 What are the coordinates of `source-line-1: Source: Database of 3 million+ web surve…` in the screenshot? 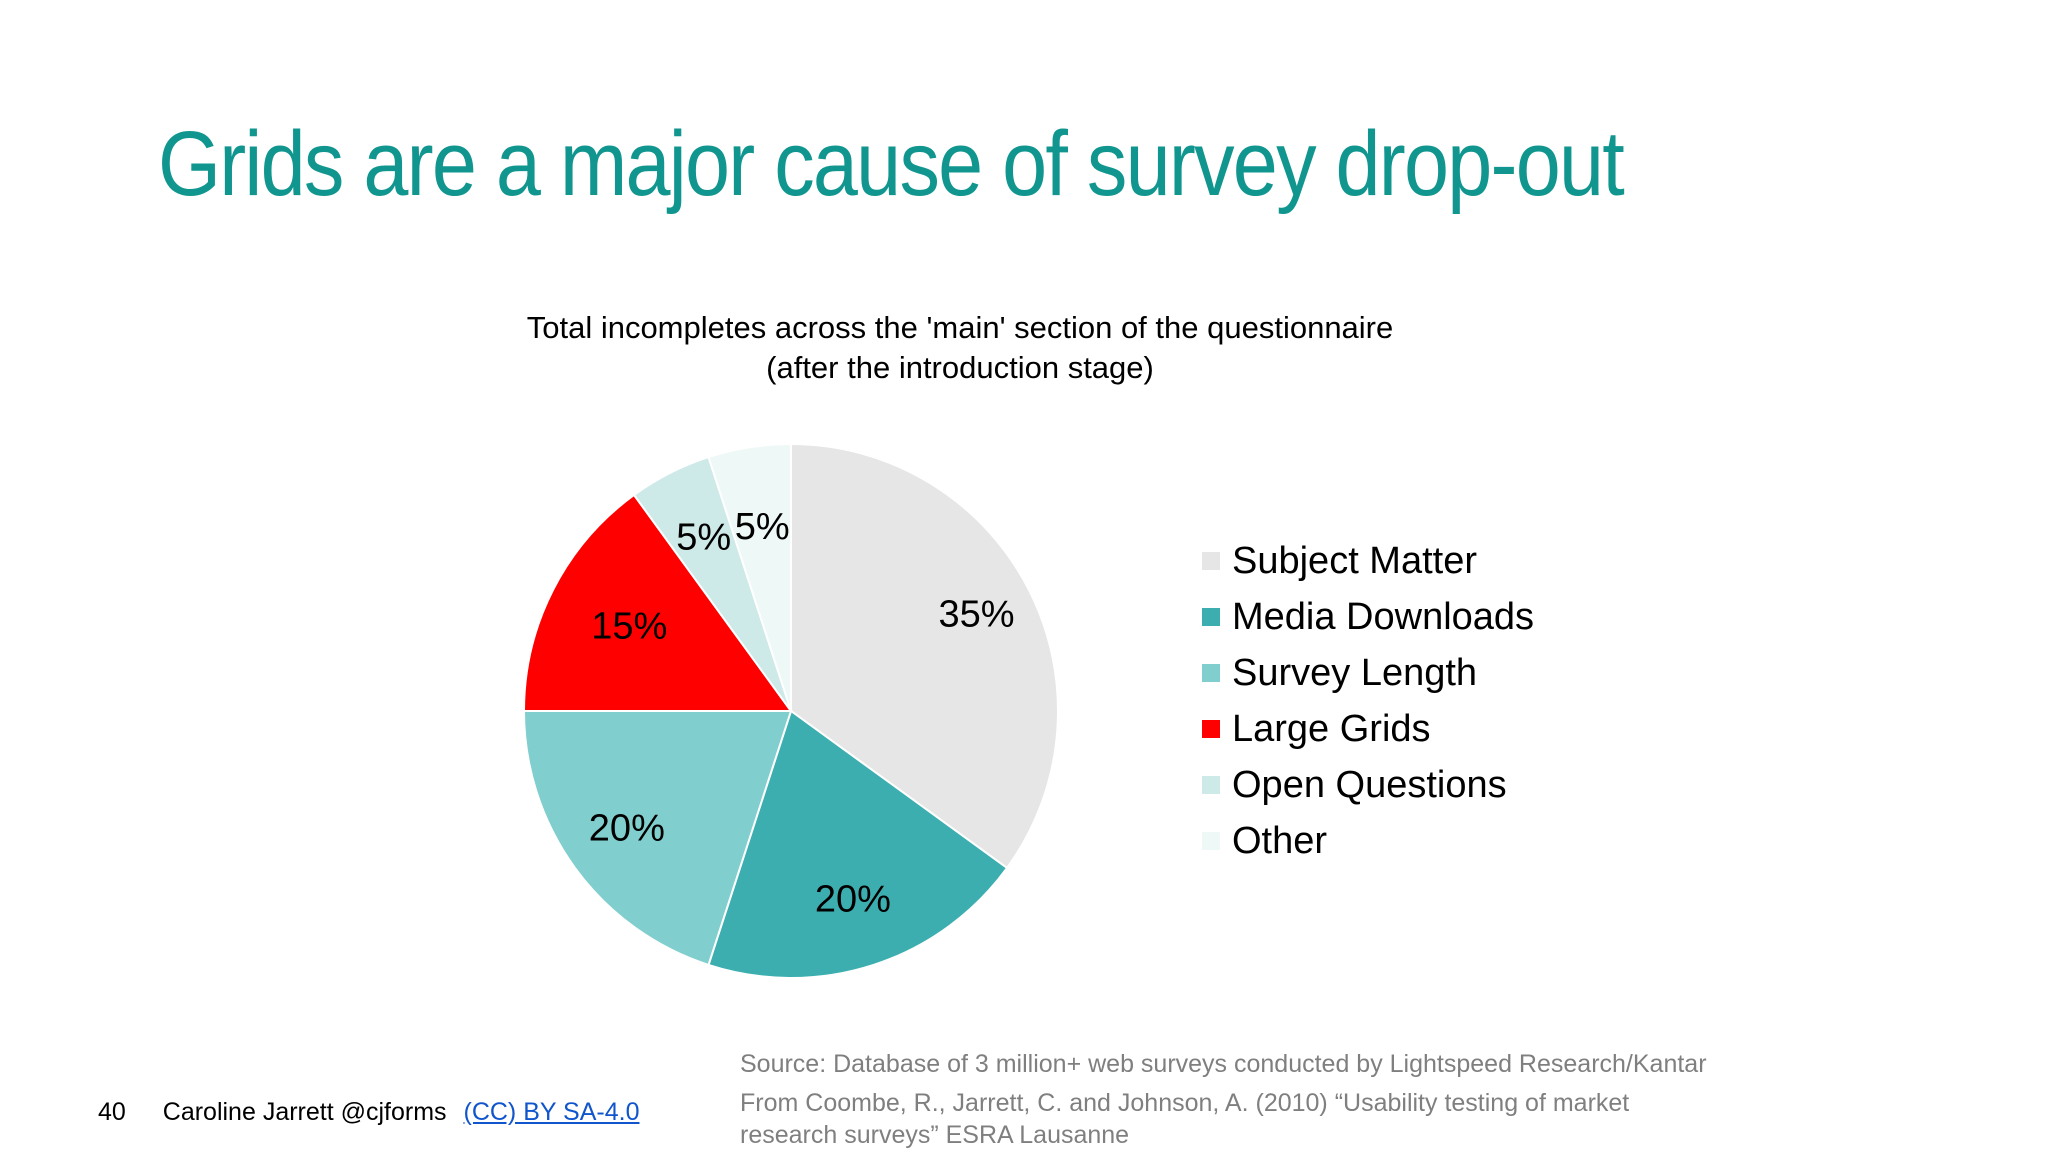 It's located at (1223, 1064).